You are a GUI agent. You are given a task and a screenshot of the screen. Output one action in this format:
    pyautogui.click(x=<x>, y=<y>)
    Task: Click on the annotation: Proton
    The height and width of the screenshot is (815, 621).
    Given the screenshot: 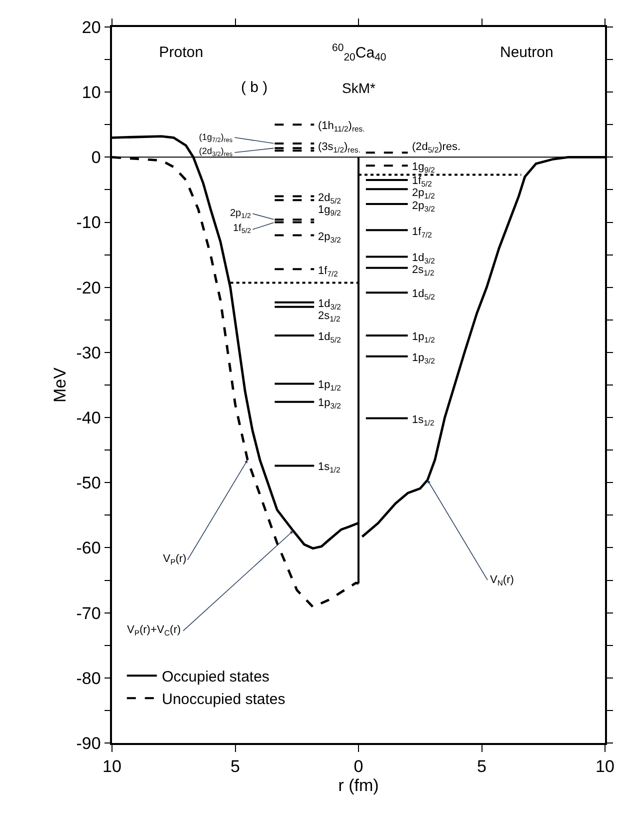 What is the action you would take?
    pyautogui.click(x=181, y=52)
    